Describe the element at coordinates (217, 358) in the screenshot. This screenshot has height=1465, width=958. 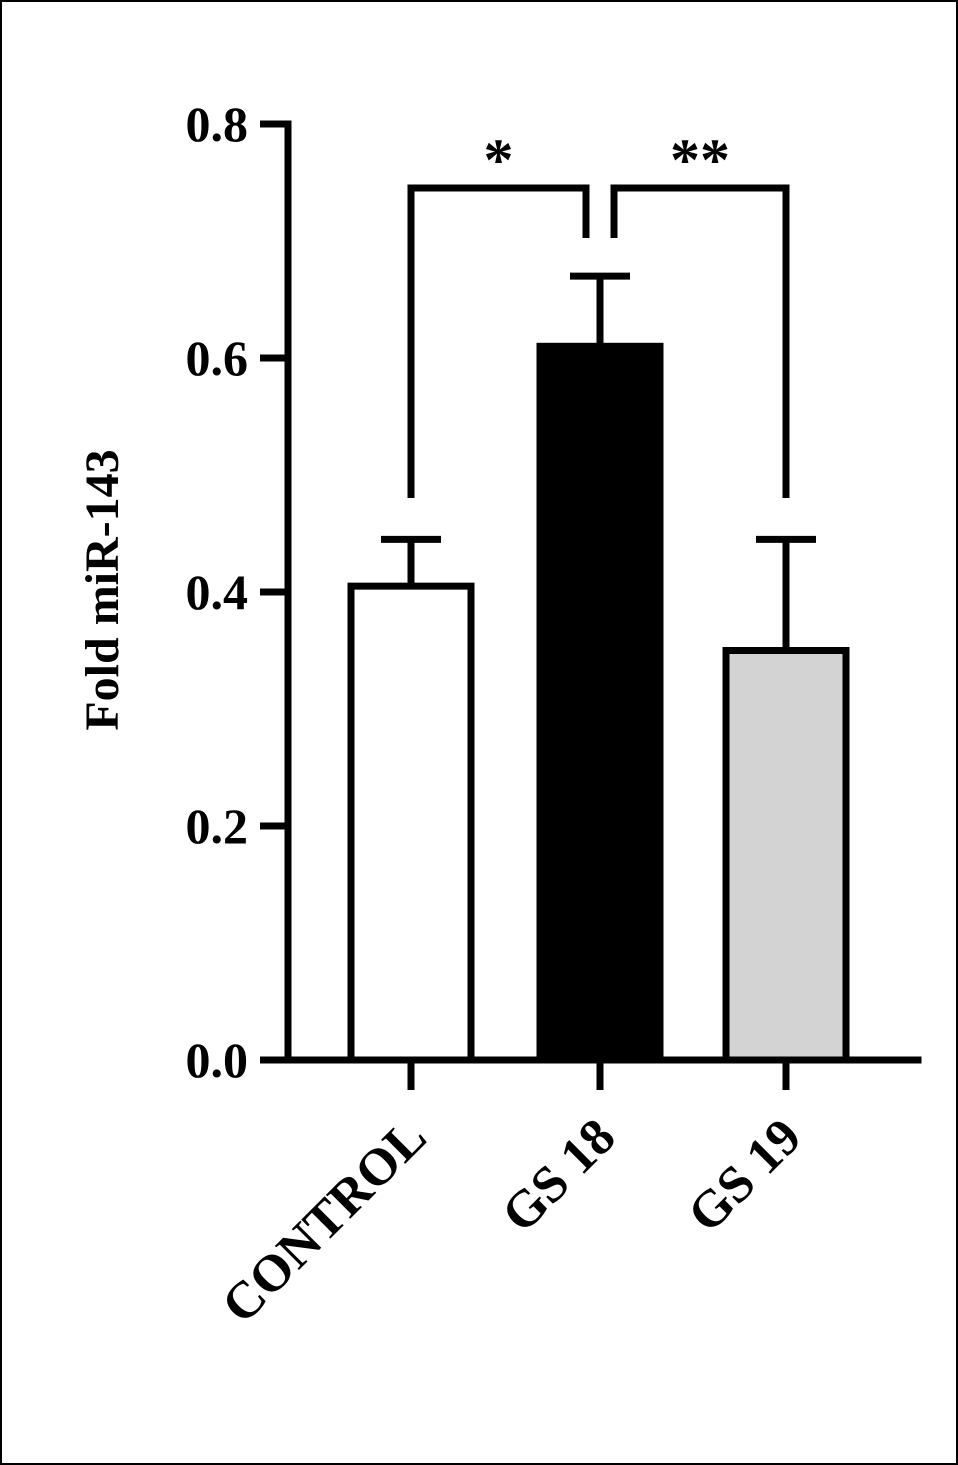
I see `y-tick-label: 0.6` at that location.